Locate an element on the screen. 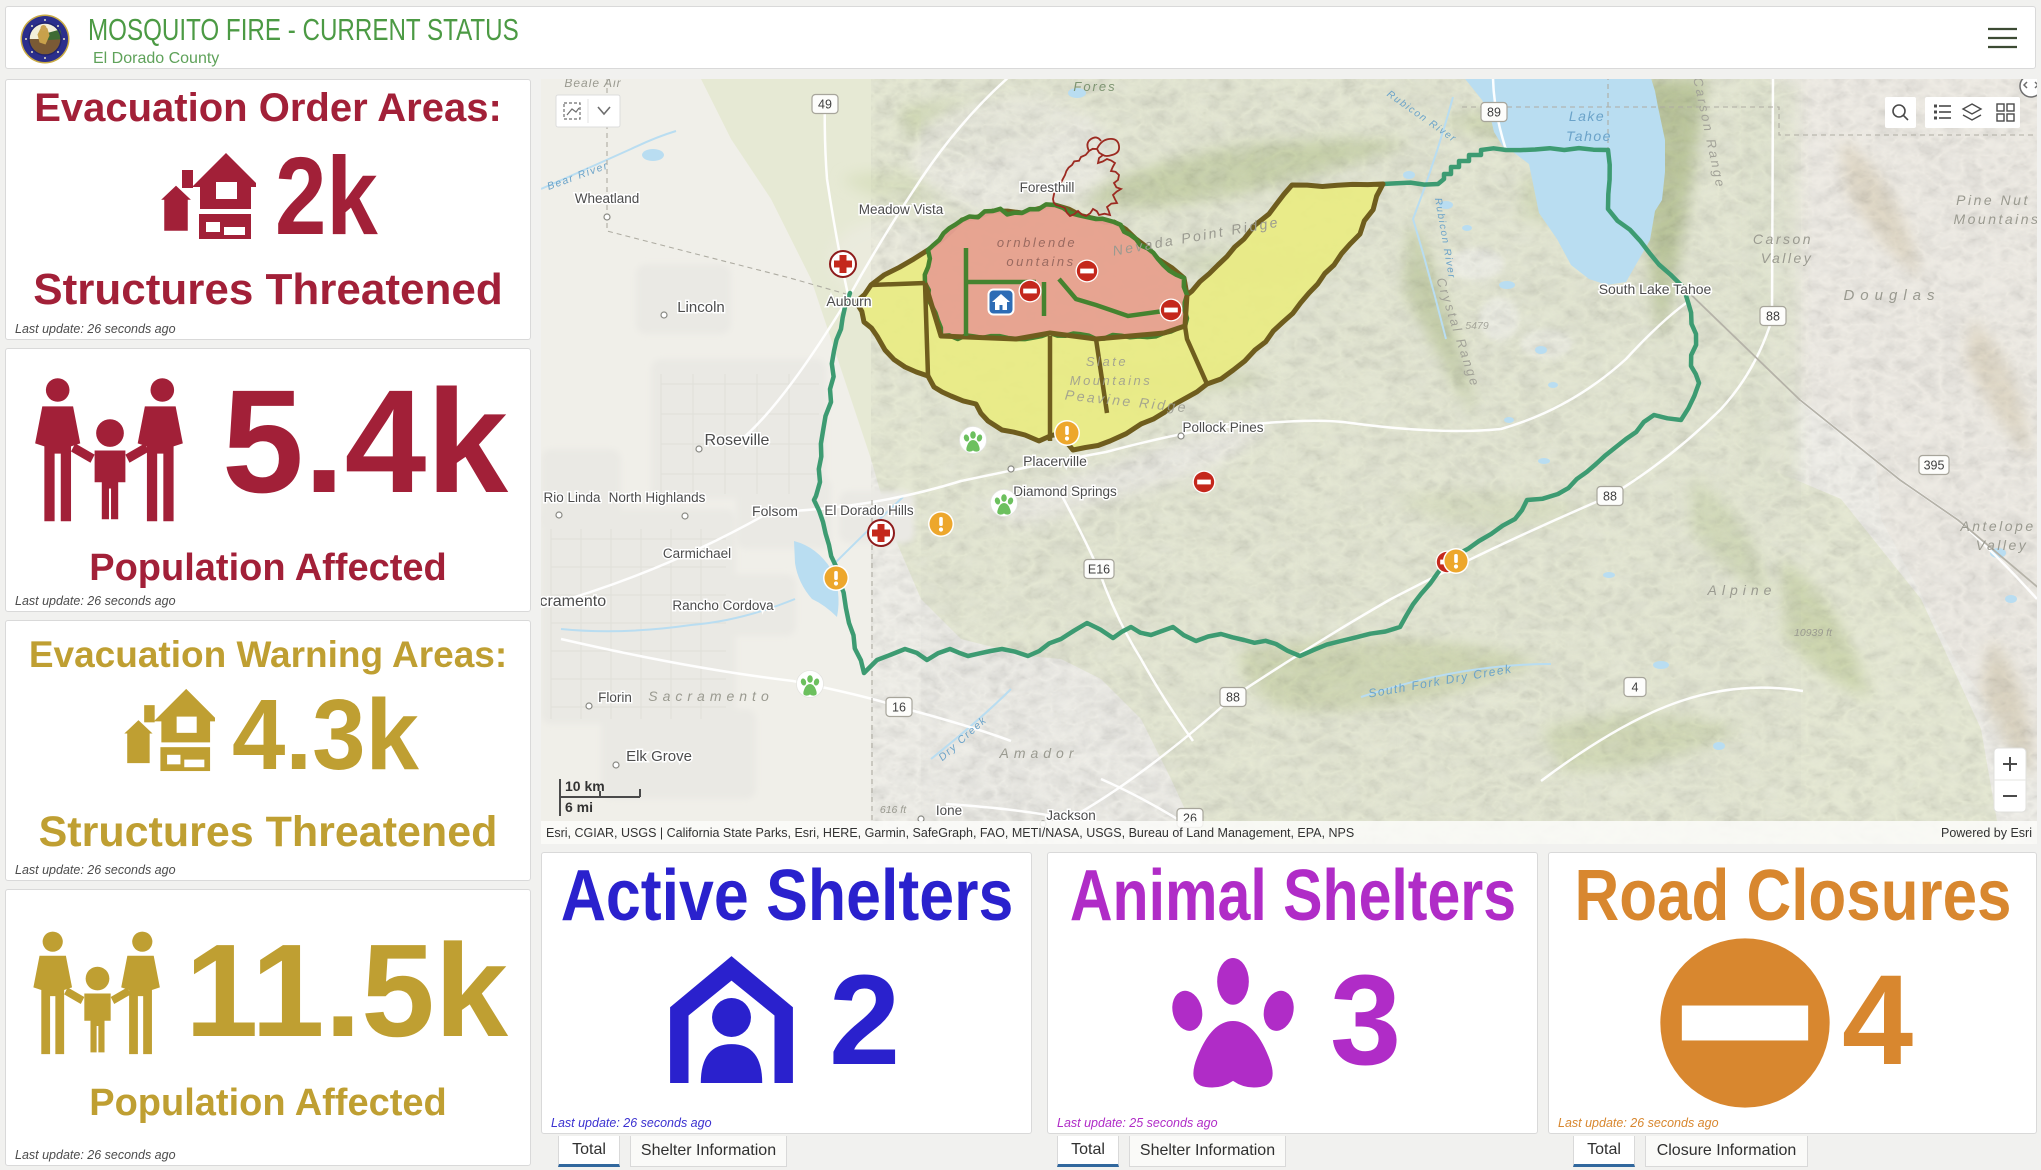  svg-text: Florin is located at coordinates (615, 697).